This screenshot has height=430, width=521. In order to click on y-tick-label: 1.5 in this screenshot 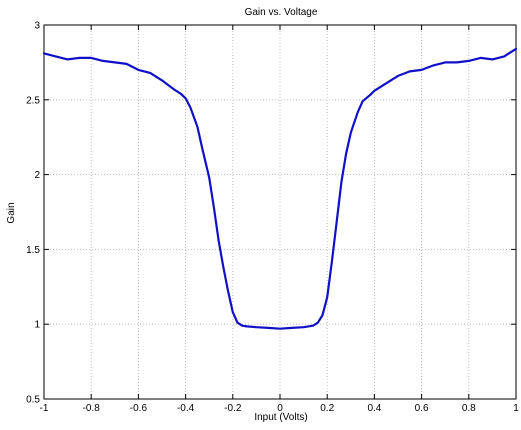, I will do `click(33, 250)`.